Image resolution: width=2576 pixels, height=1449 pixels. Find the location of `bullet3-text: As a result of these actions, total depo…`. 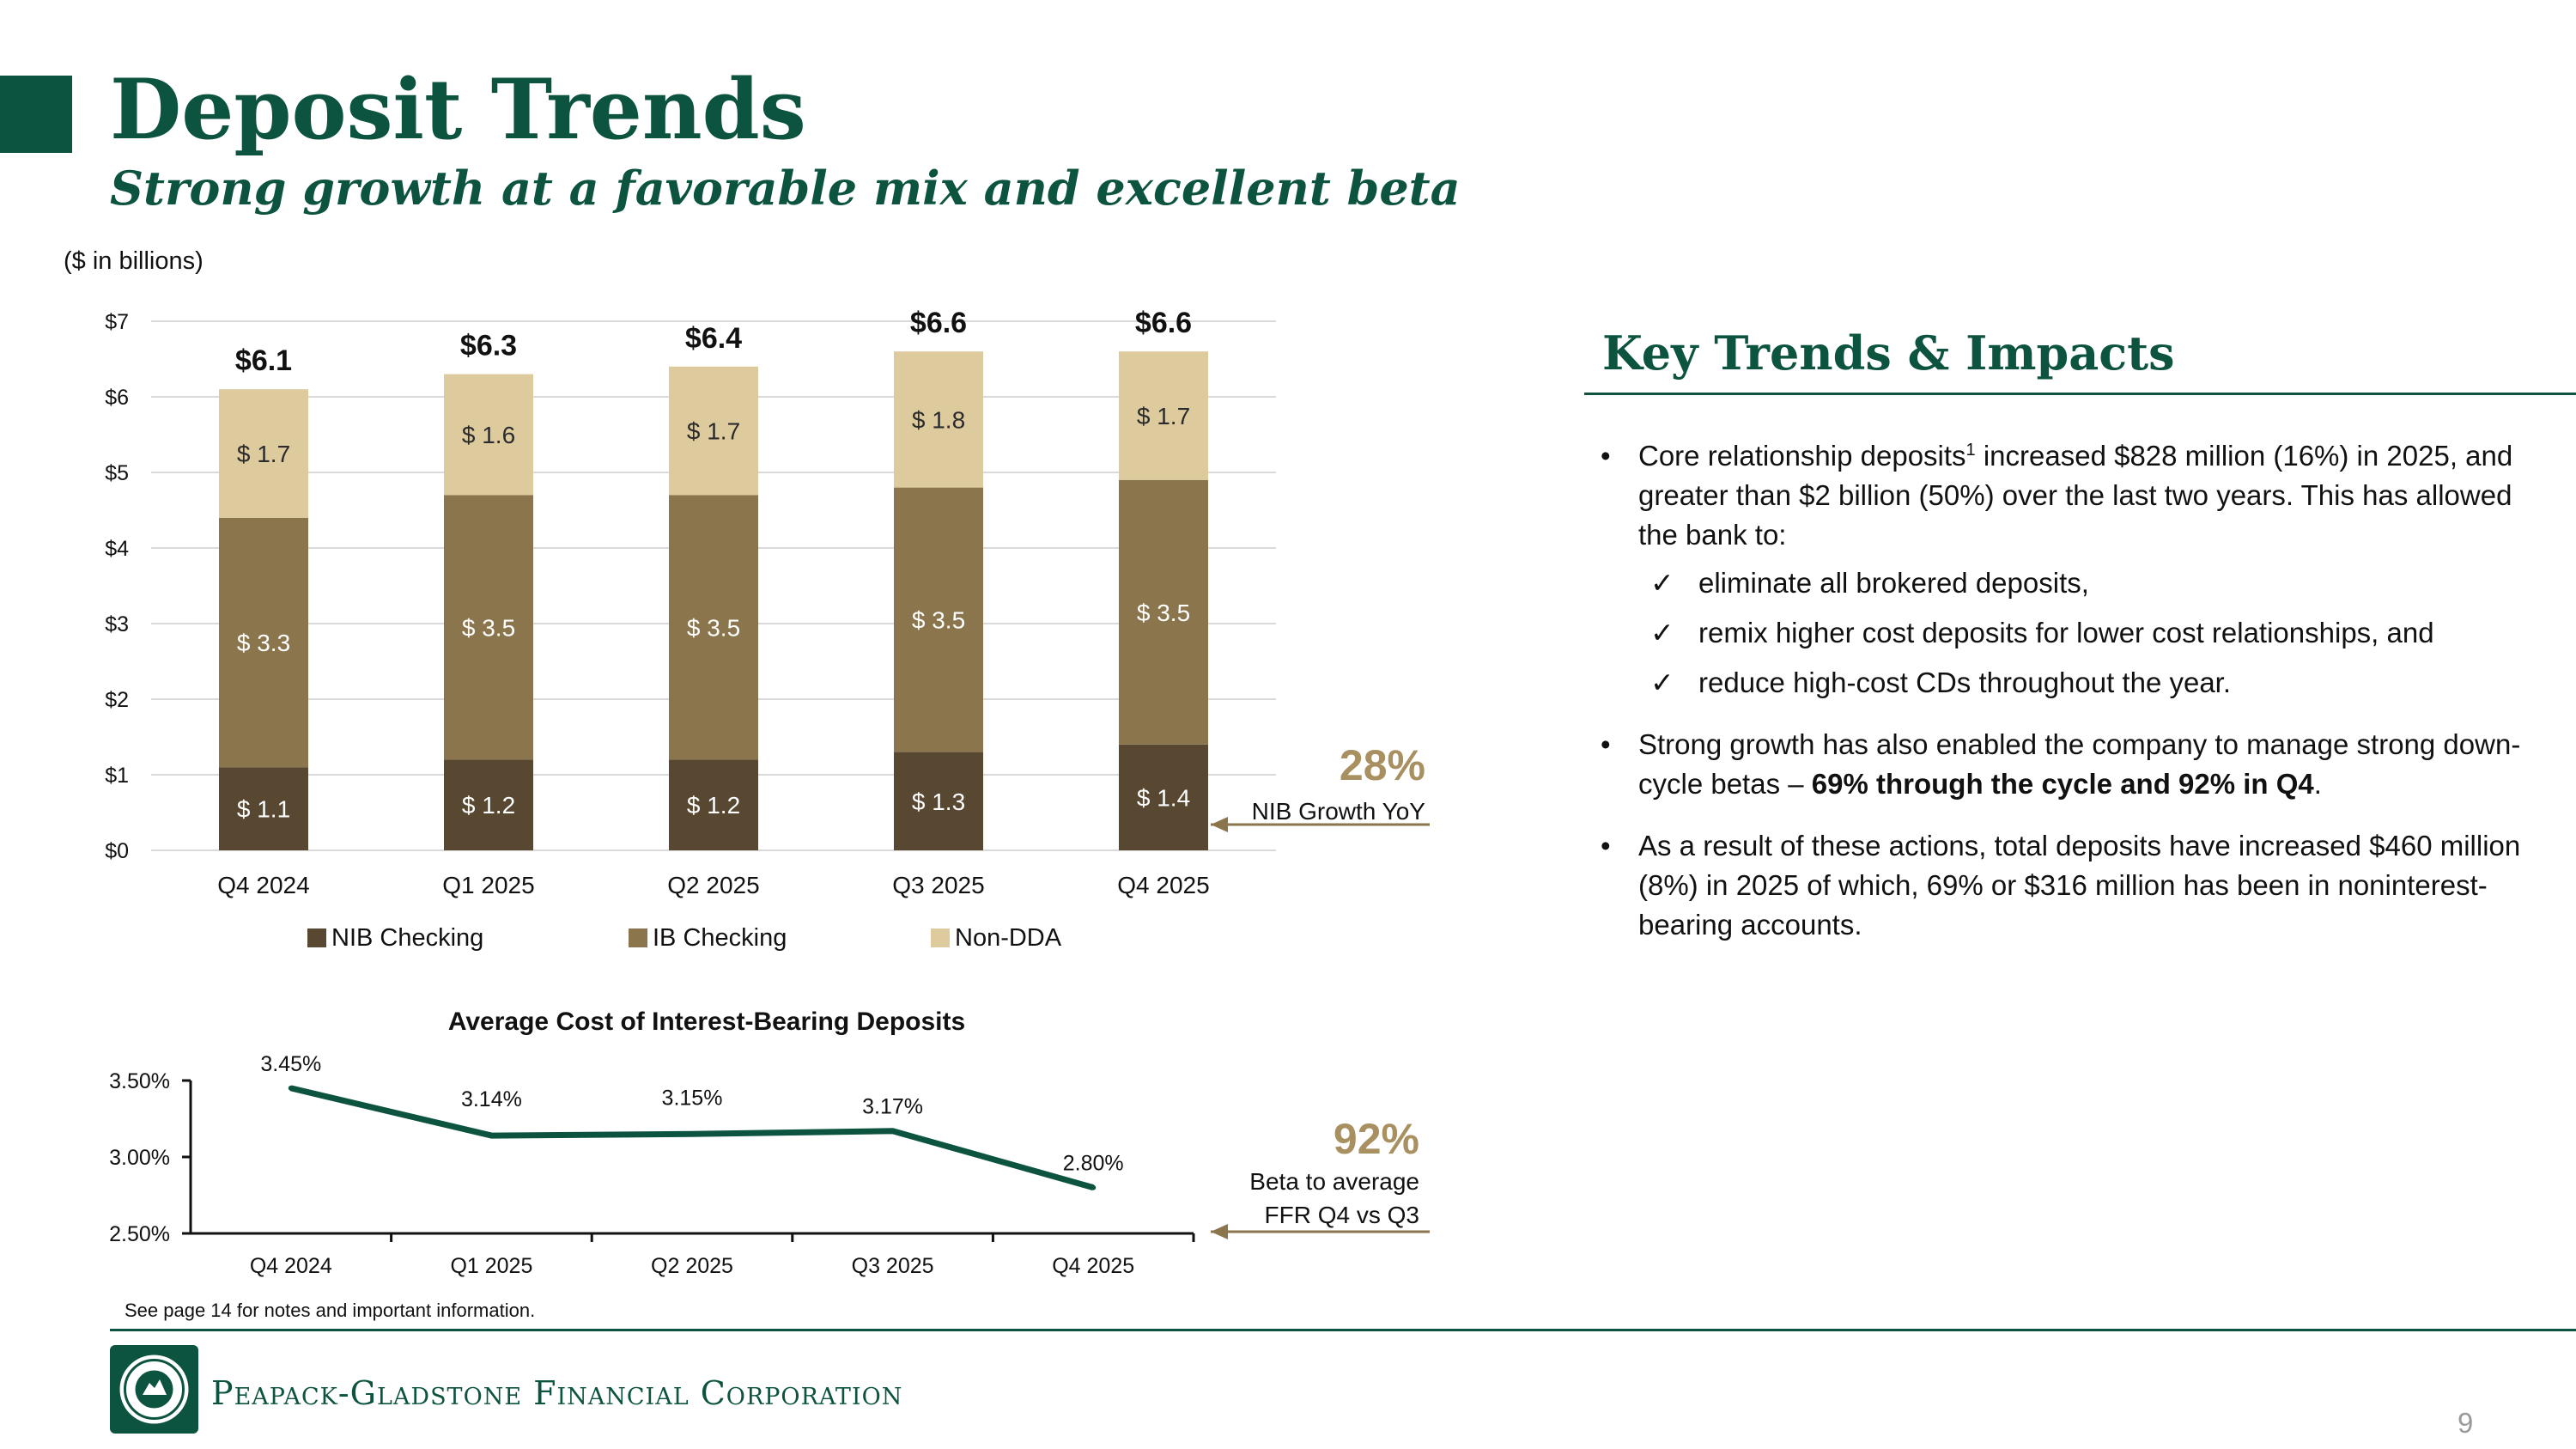

bullet3-text: As a result of these actions, total depo… is located at coordinates (2079, 885).